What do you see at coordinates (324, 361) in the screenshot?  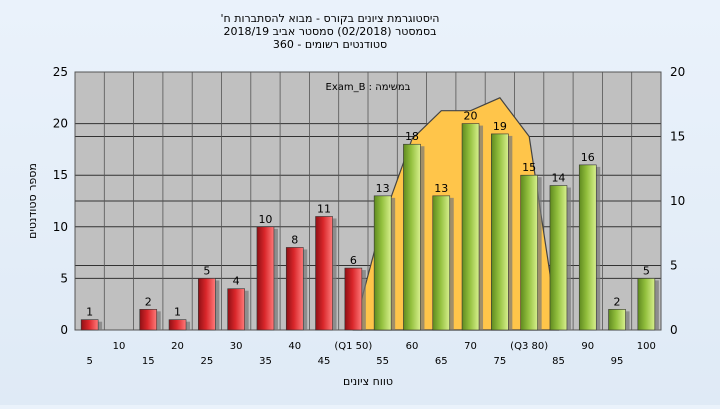 I see `x-tick-8: 45` at bounding box center [324, 361].